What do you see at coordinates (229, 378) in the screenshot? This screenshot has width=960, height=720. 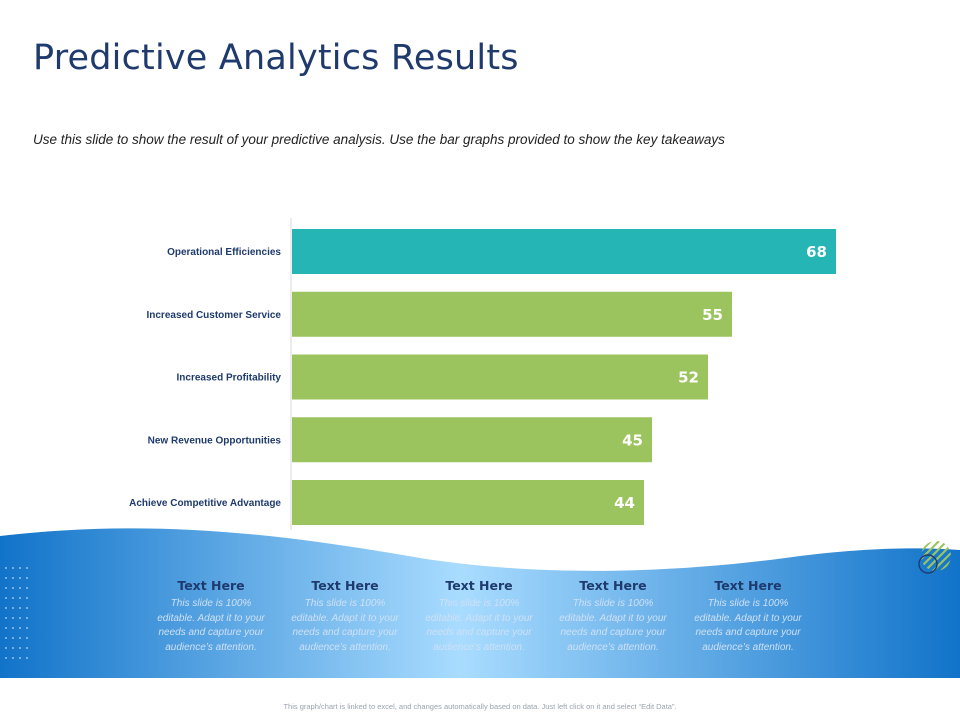 I see `category-label-2: Increased Profitability` at bounding box center [229, 378].